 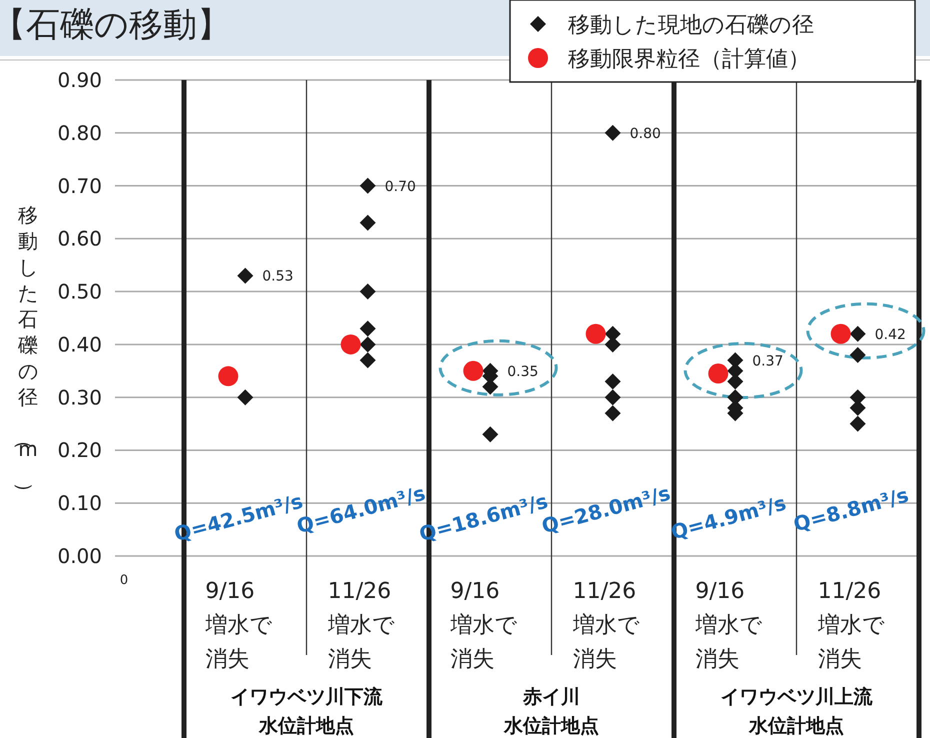 What do you see at coordinates (79, 556) in the screenshot?
I see `y-tick-label: 0.00` at bounding box center [79, 556].